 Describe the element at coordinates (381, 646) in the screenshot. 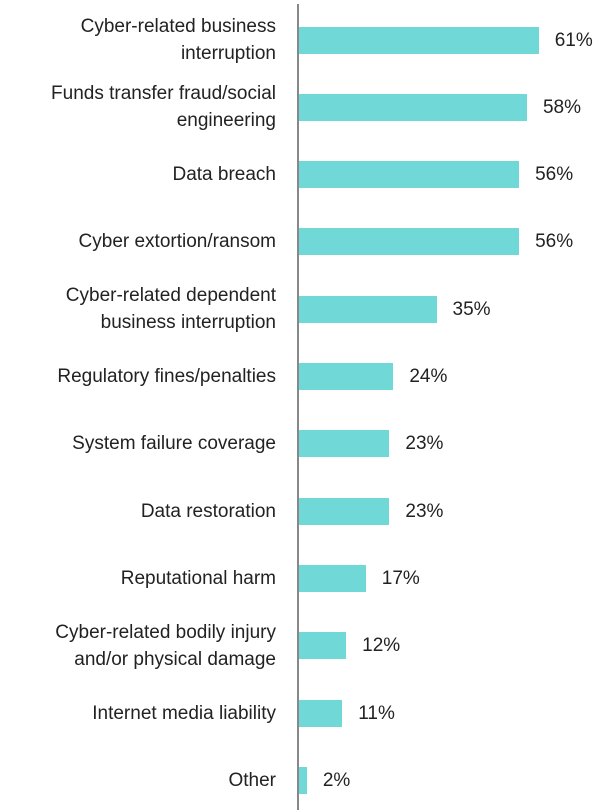

I see `value-label: 12%` at that location.